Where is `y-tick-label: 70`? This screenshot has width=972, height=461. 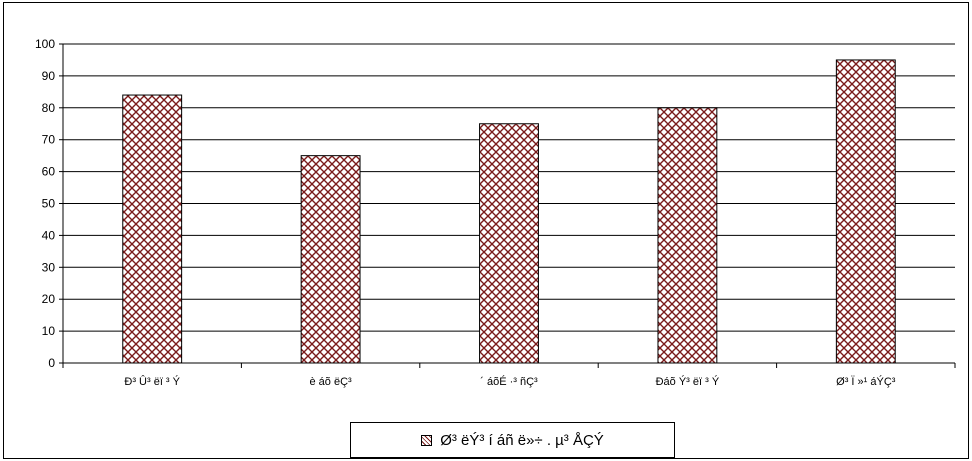 y-tick-label: 70 is located at coordinates (49, 140).